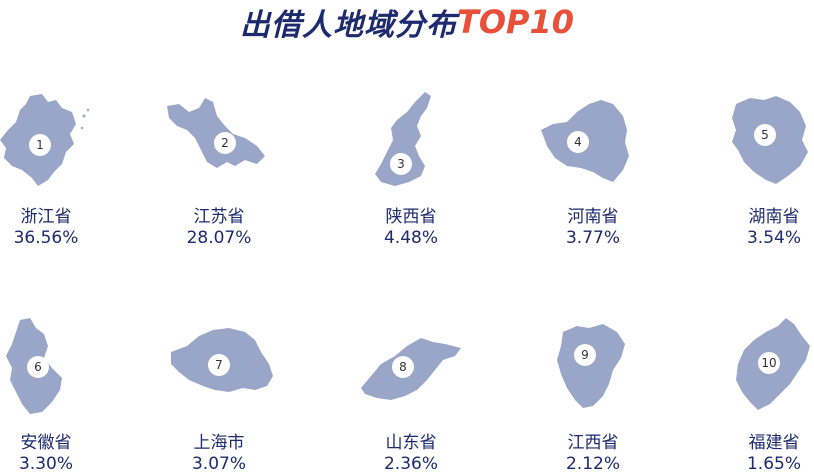  Describe the element at coordinates (219, 238) in the screenshot. I see `province-percent: 28.07%` at that location.